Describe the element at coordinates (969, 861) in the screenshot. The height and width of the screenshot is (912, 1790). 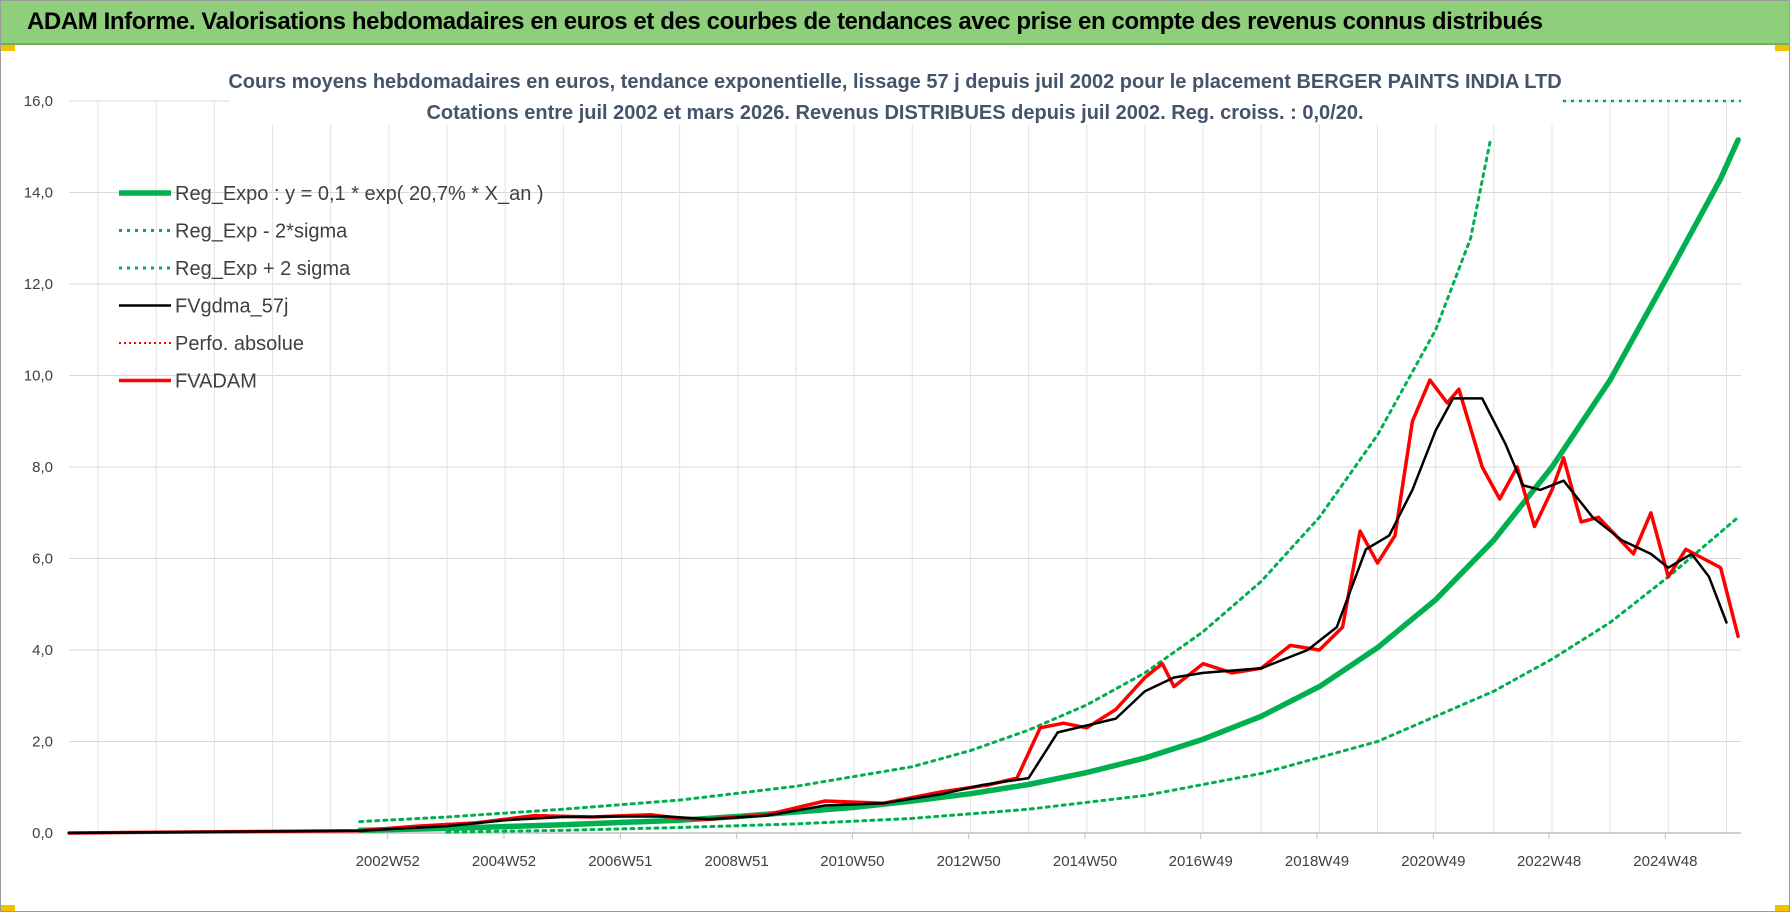
I see `x-tick-label: 2012W50` at that location.